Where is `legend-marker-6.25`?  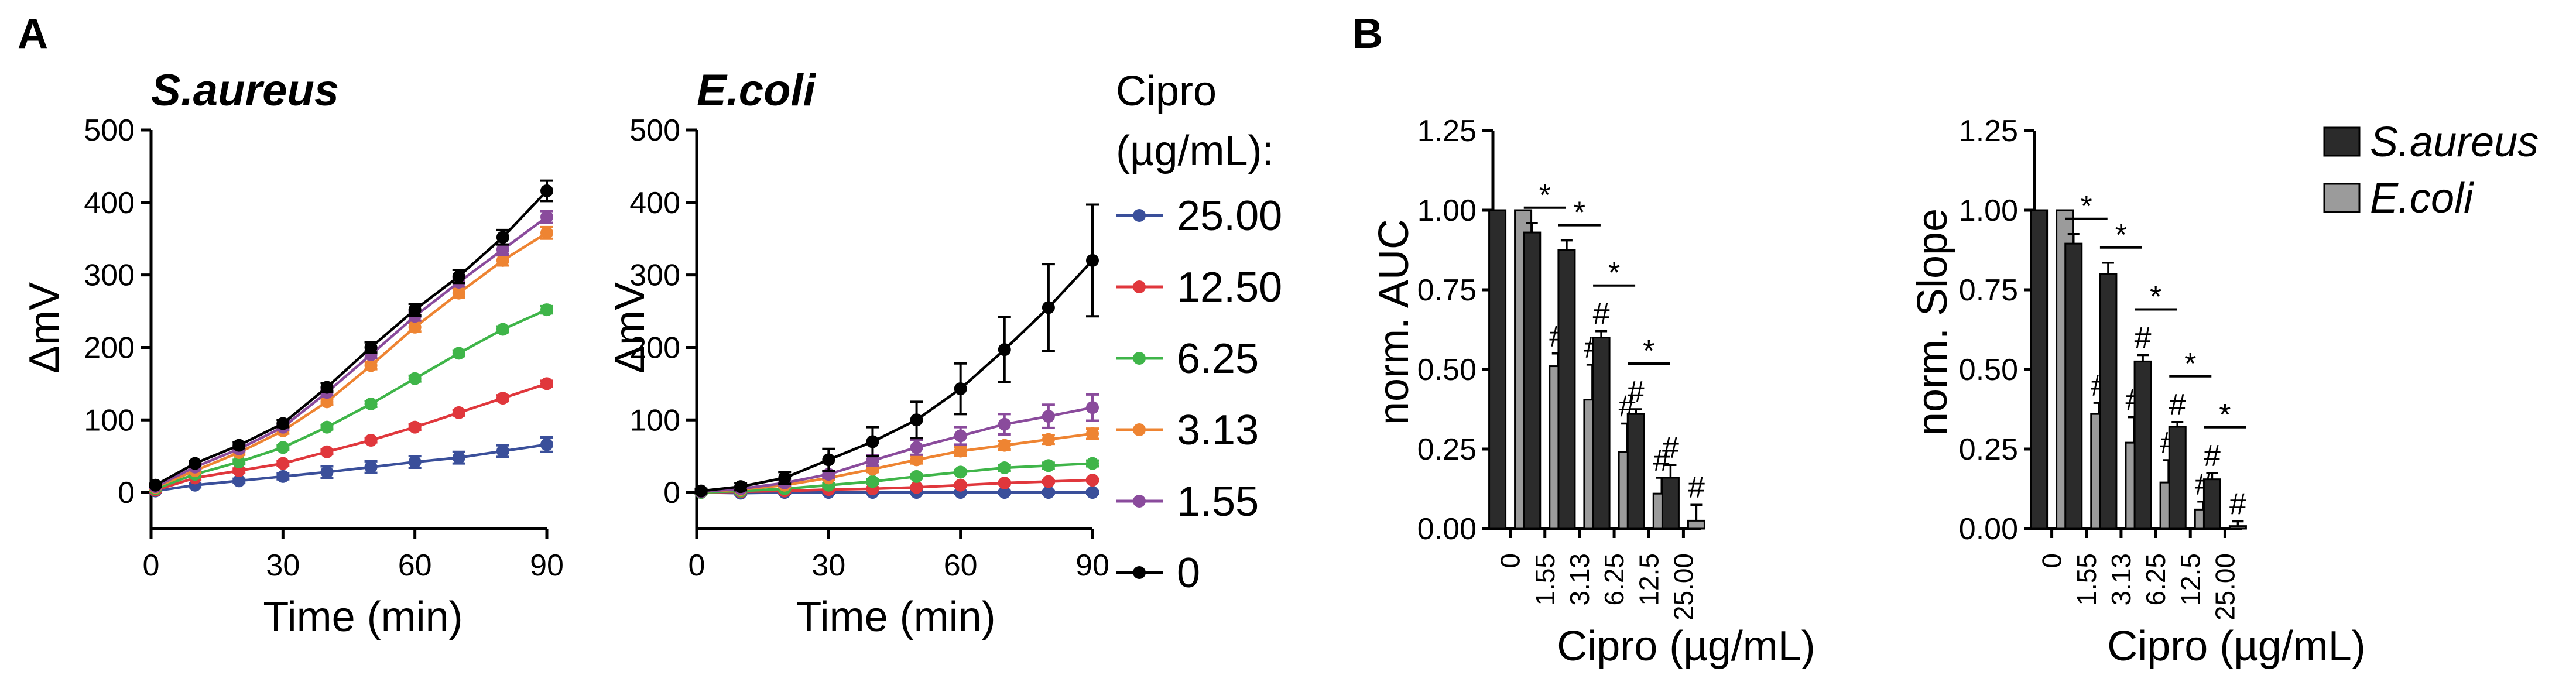 legend-marker-6.25 is located at coordinates (1139, 358).